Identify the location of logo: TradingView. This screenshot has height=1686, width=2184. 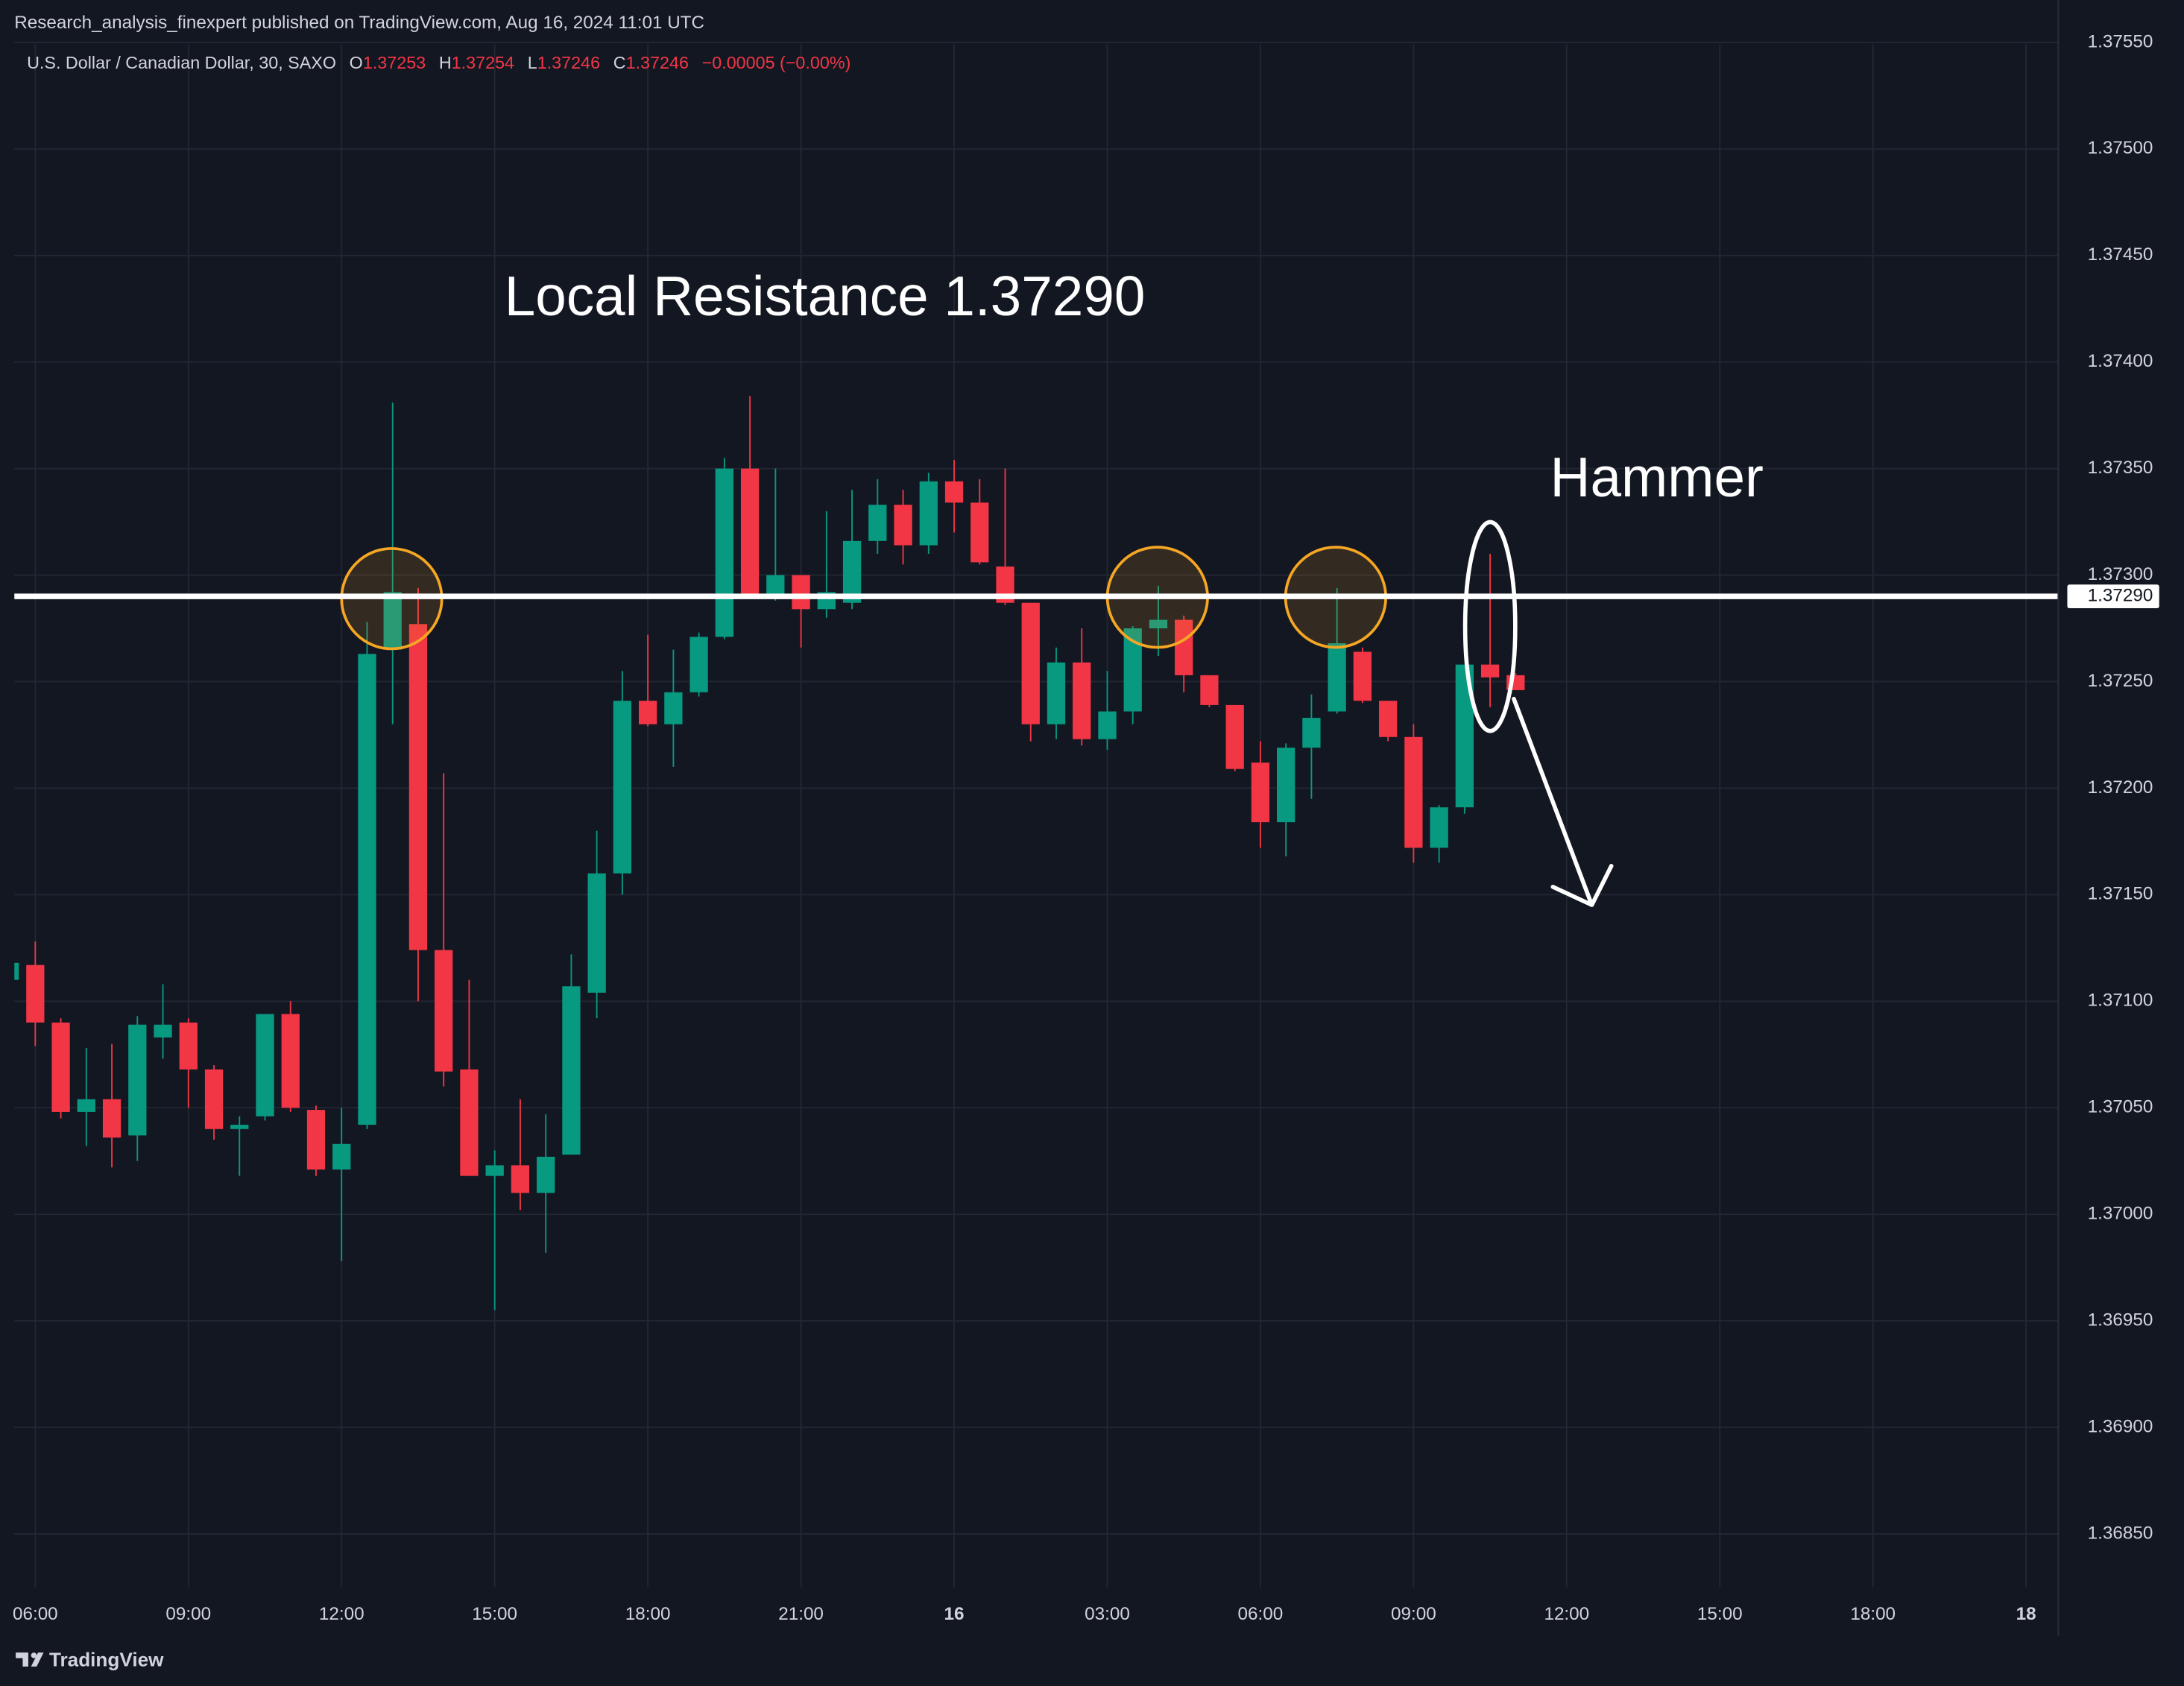
(90, 1659).